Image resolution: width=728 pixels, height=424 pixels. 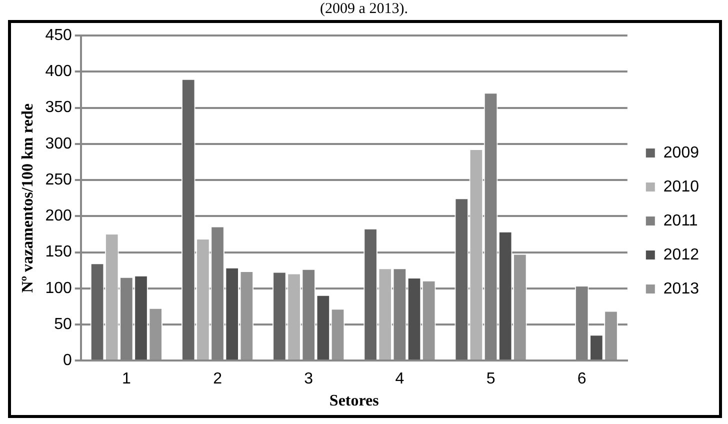 I want to click on x-tick-label: 2, so click(x=217, y=379).